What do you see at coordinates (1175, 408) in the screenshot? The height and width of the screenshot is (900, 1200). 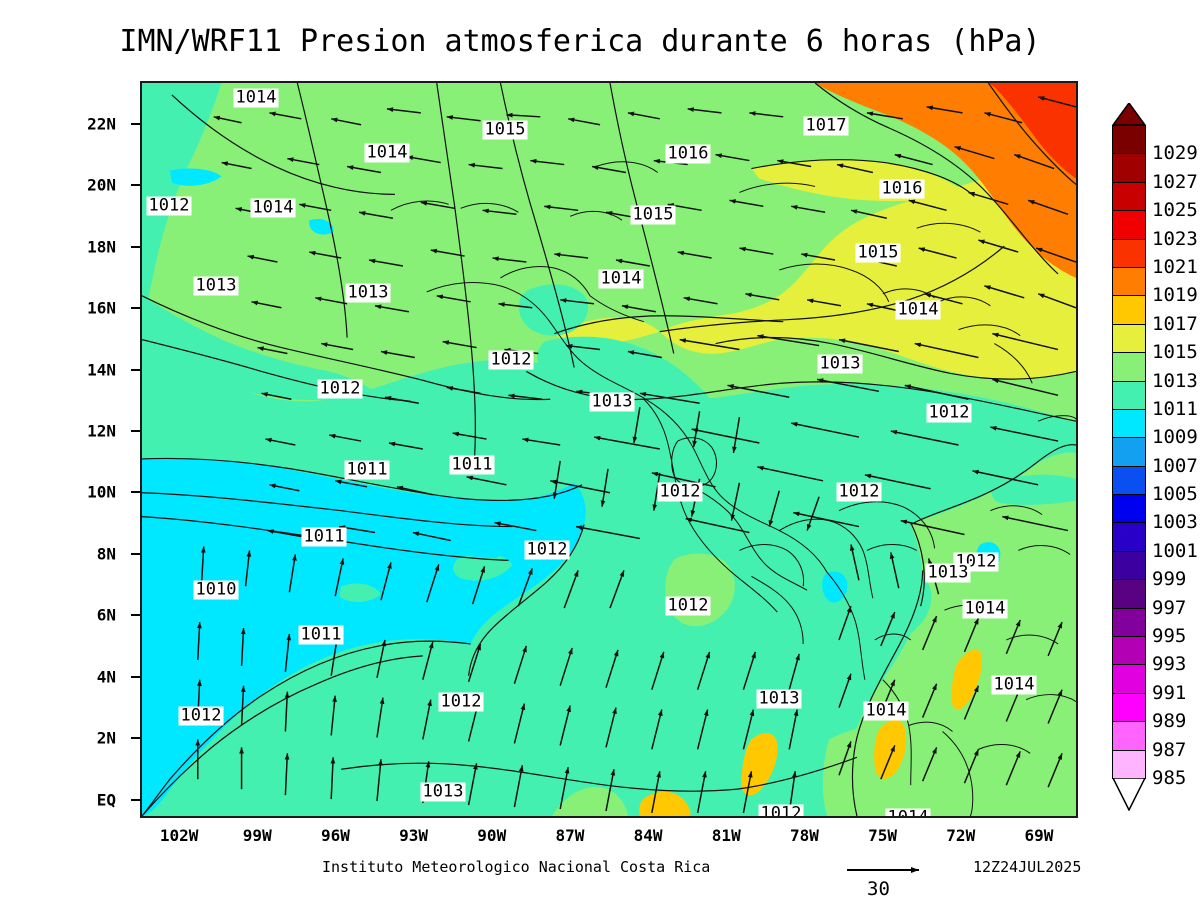 I see `colorbar-tick-label: 1011` at bounding box center [1175, 408].